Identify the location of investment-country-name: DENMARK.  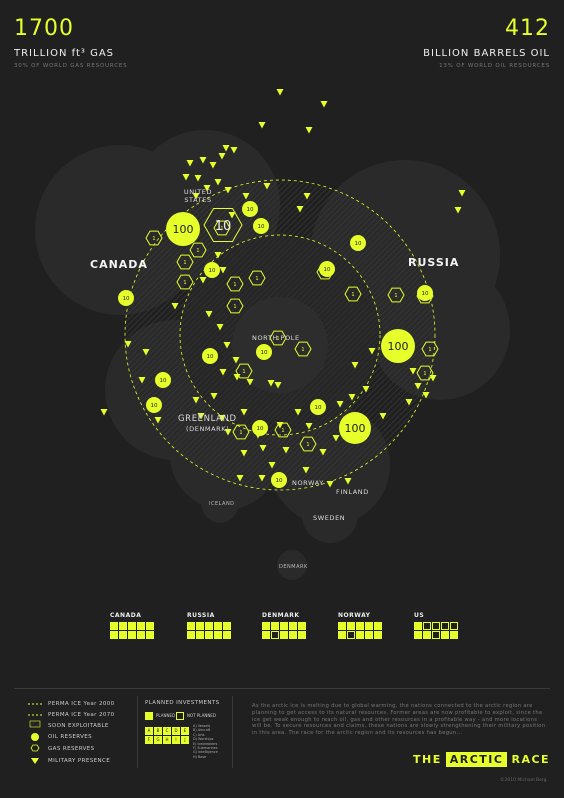
(281, 615).